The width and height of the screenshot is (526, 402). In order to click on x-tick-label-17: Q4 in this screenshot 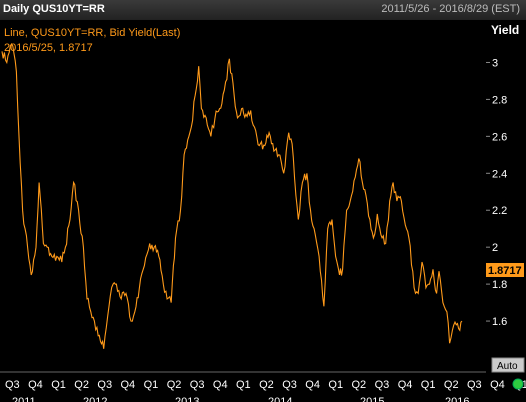, I will do `click(405, 385)`.